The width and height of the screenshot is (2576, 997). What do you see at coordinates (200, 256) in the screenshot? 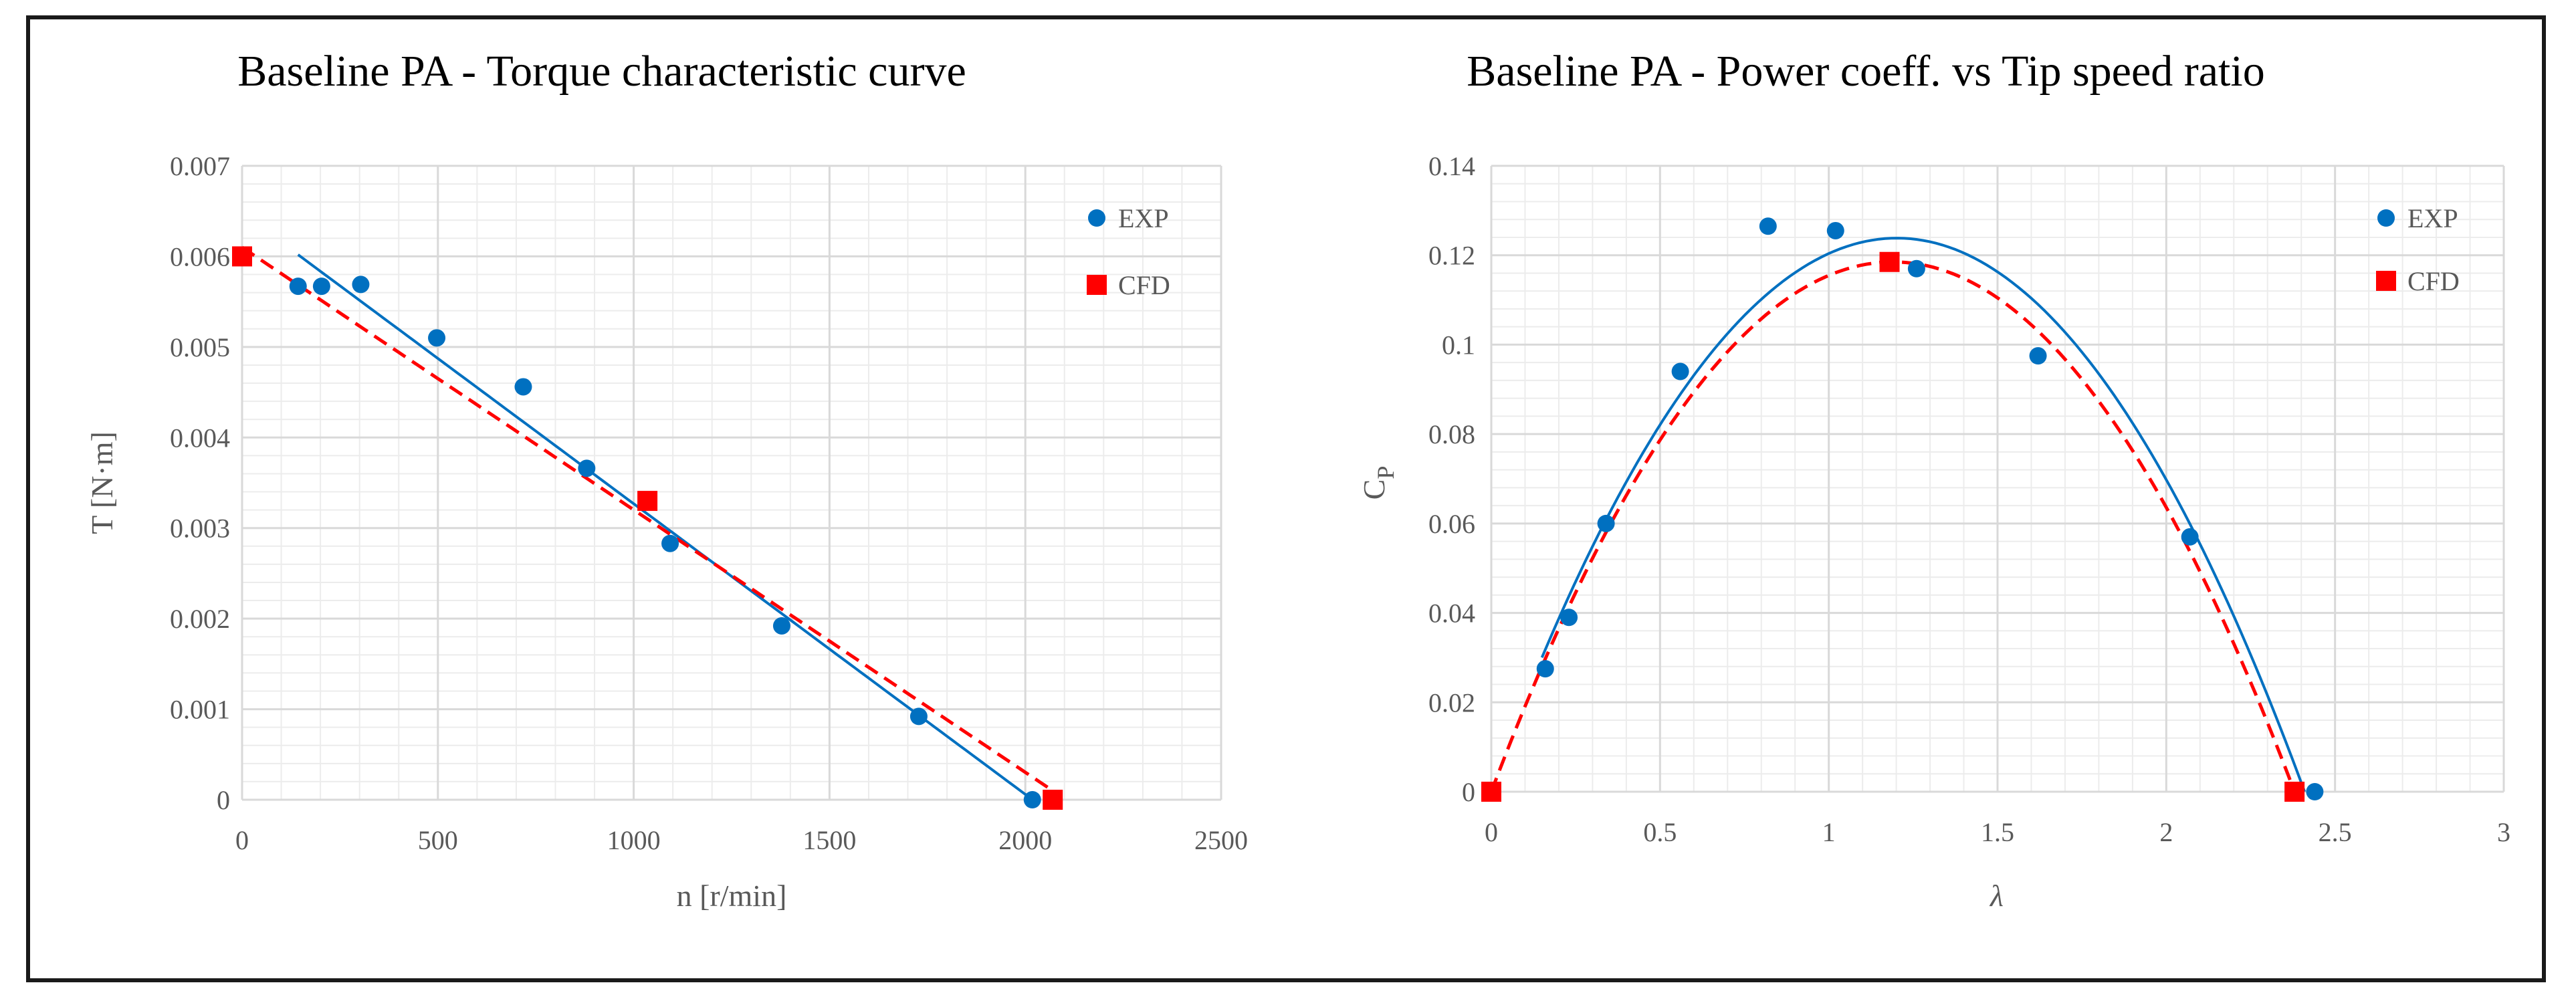
I see `y-tick-label: 0.006` at bounding box center [200, 256].